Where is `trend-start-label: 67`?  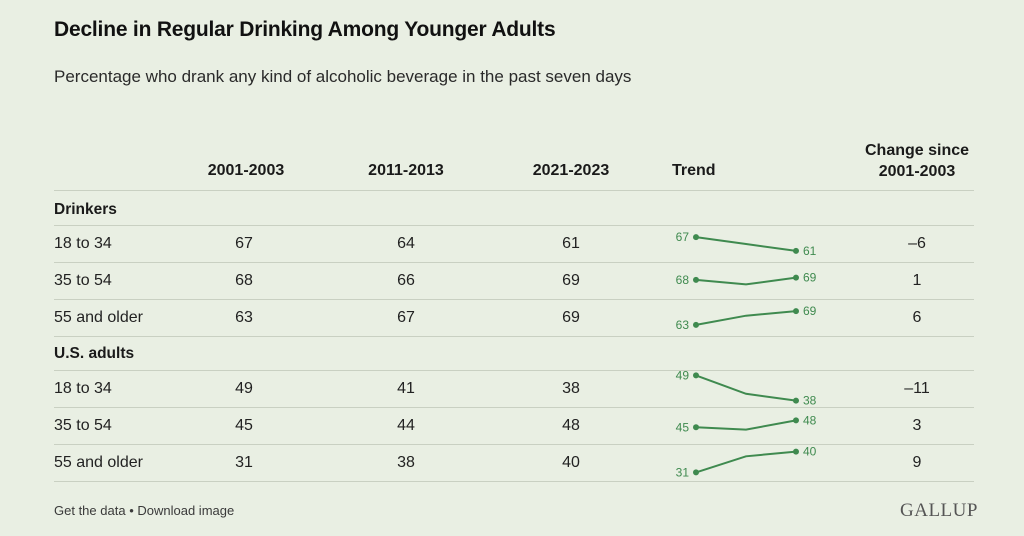
trend-start-label: 67 is located at coordinates (683, 237).